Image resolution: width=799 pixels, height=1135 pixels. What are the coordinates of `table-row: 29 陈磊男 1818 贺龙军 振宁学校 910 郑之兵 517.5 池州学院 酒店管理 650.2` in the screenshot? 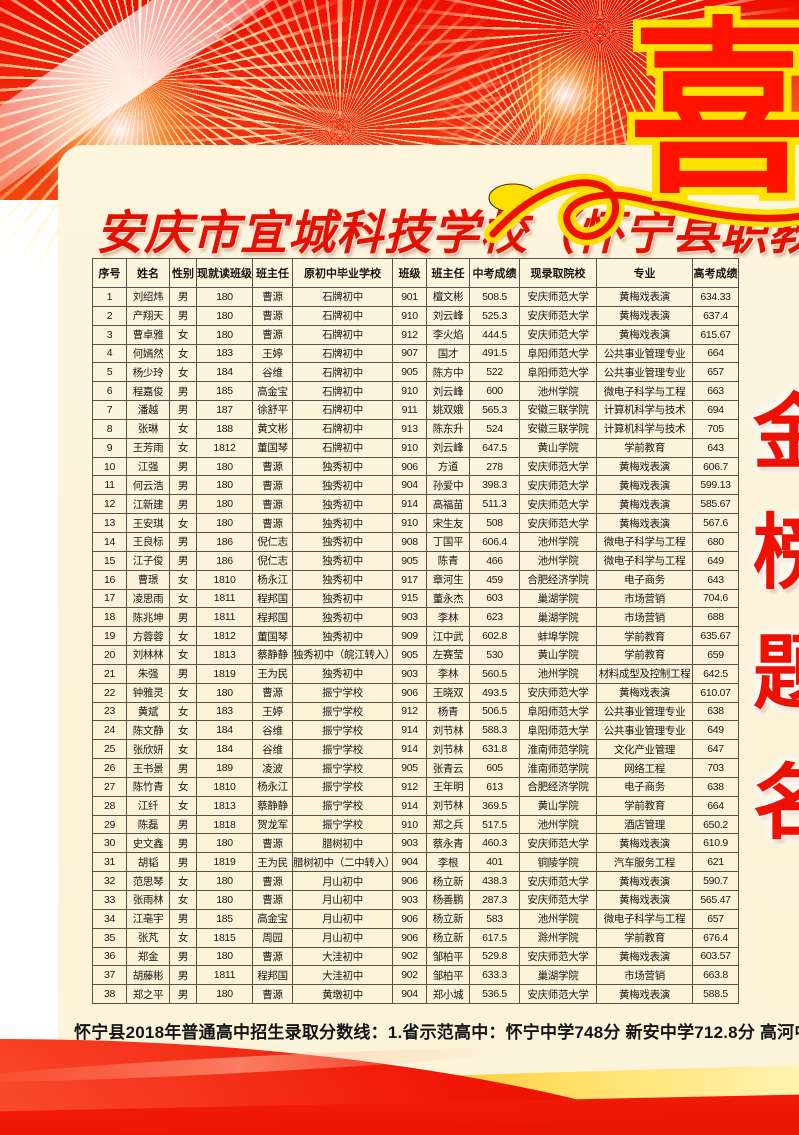 It's located at (415, 824).